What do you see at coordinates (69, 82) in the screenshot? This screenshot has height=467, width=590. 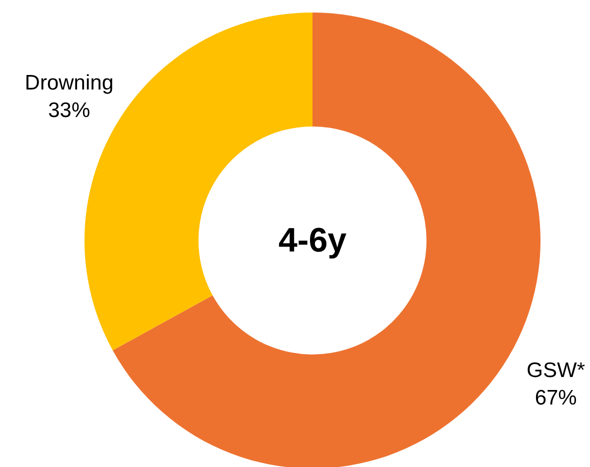 I see `slice-label: Drowning` at bounding box center [69, 82].